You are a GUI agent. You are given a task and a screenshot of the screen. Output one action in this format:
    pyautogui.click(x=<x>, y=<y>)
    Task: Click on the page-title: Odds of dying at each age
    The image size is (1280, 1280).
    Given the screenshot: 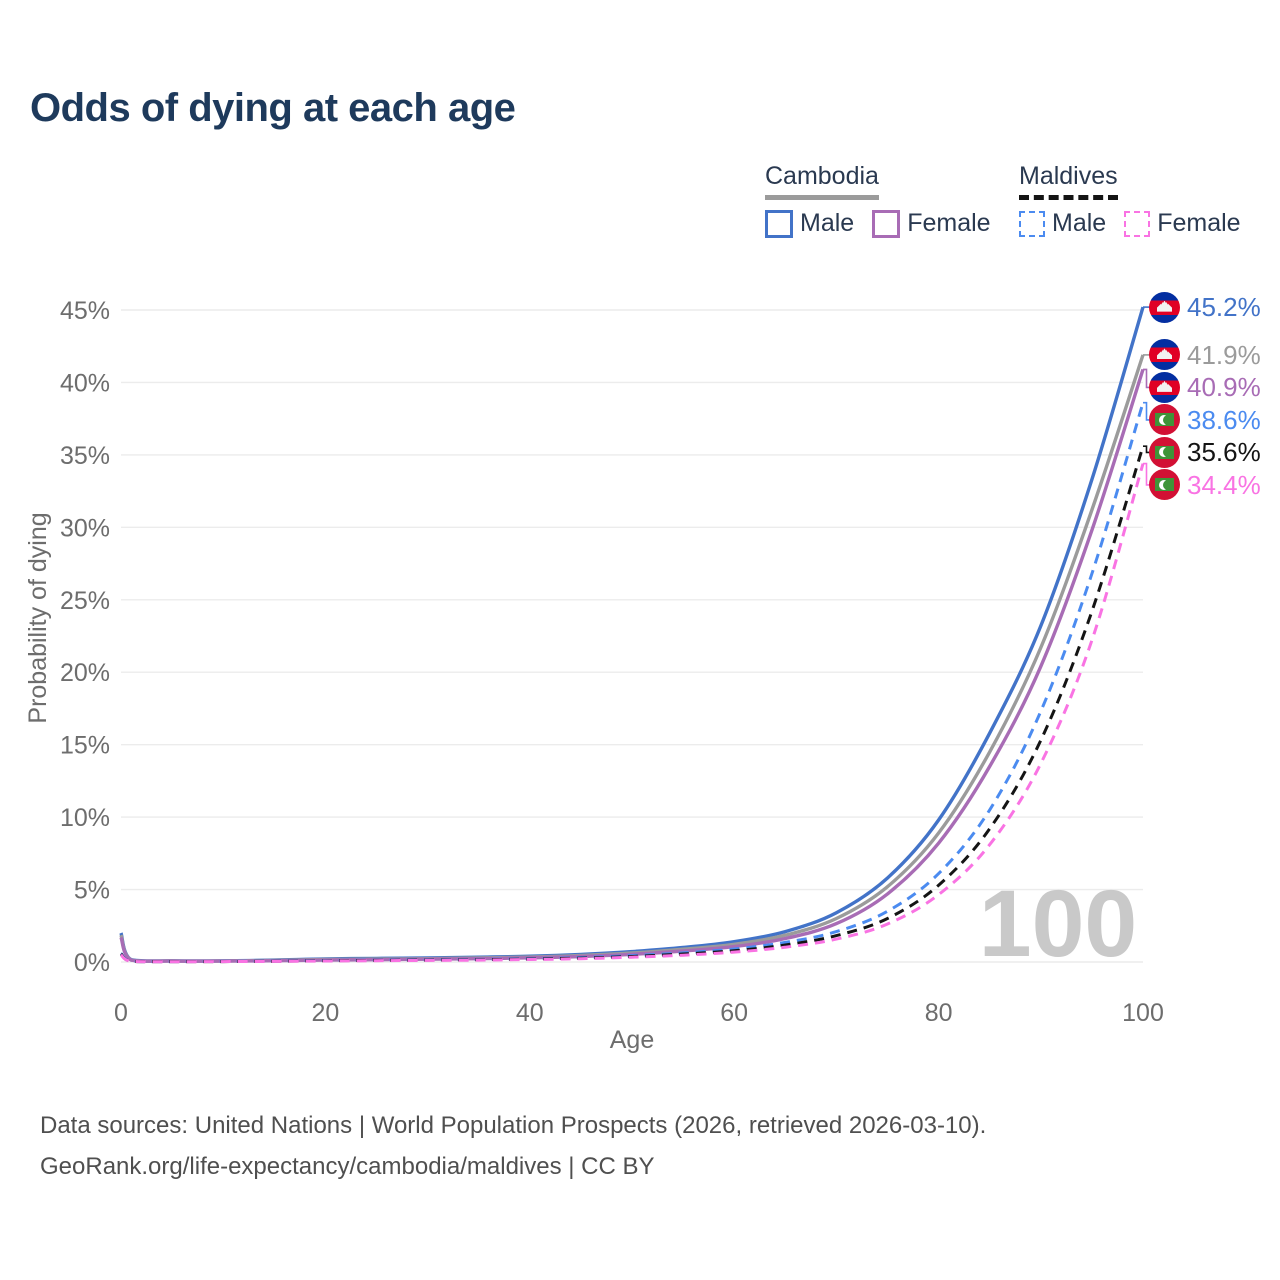 What is the action you would take?
    pyautogui.click(x=273, y=108)
    